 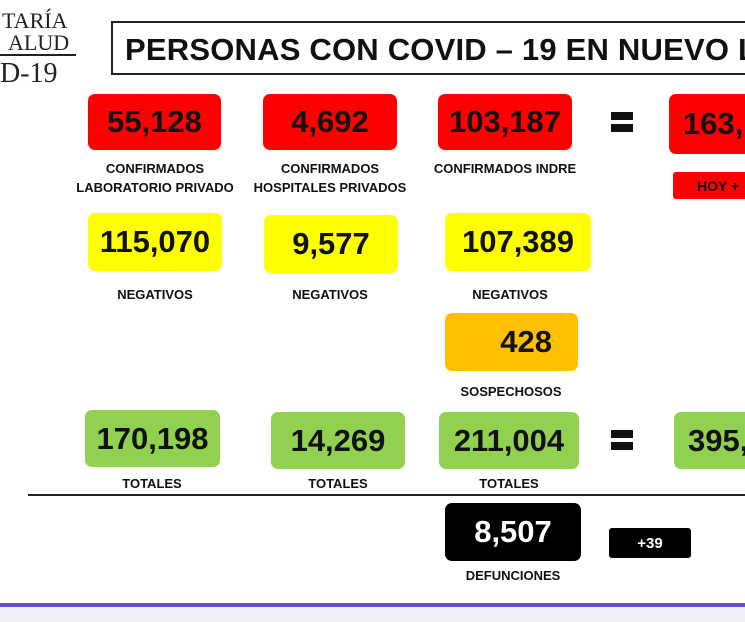 I want to click on negativos-hospitales-value: 9,577, so click(x=331, y=244).